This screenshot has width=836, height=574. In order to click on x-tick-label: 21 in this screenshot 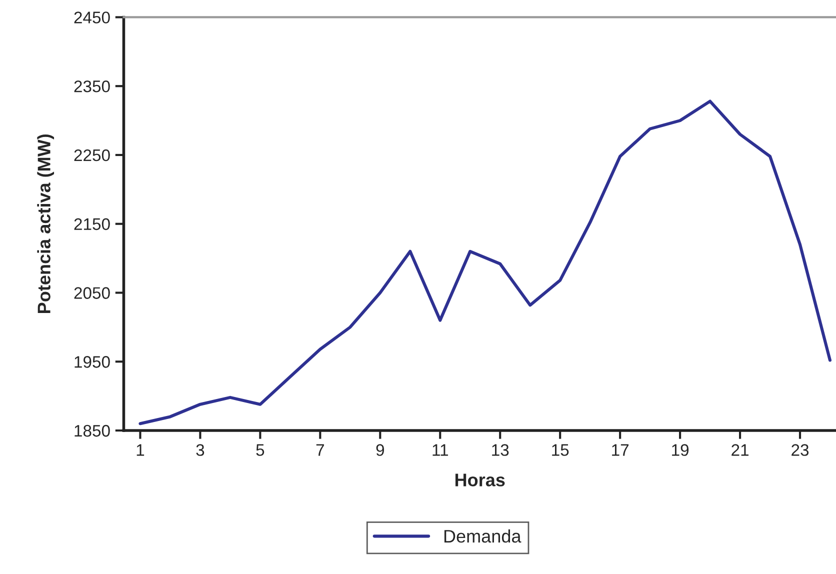, I will do `click(740, 450)`.